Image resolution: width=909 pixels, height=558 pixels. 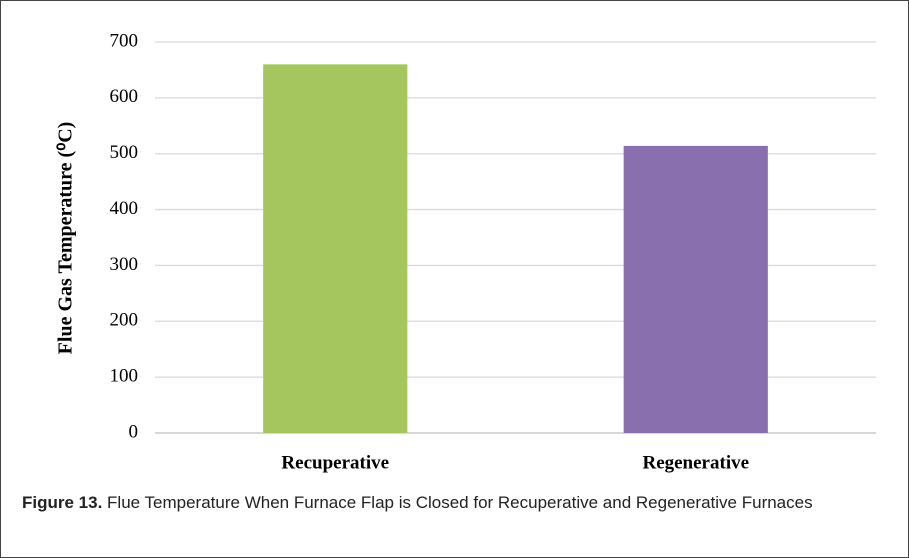 What do you see at coordinates (124, 376) in the screenshot?
I see `y-tick-label: 100` at bounding box center [124, 376].